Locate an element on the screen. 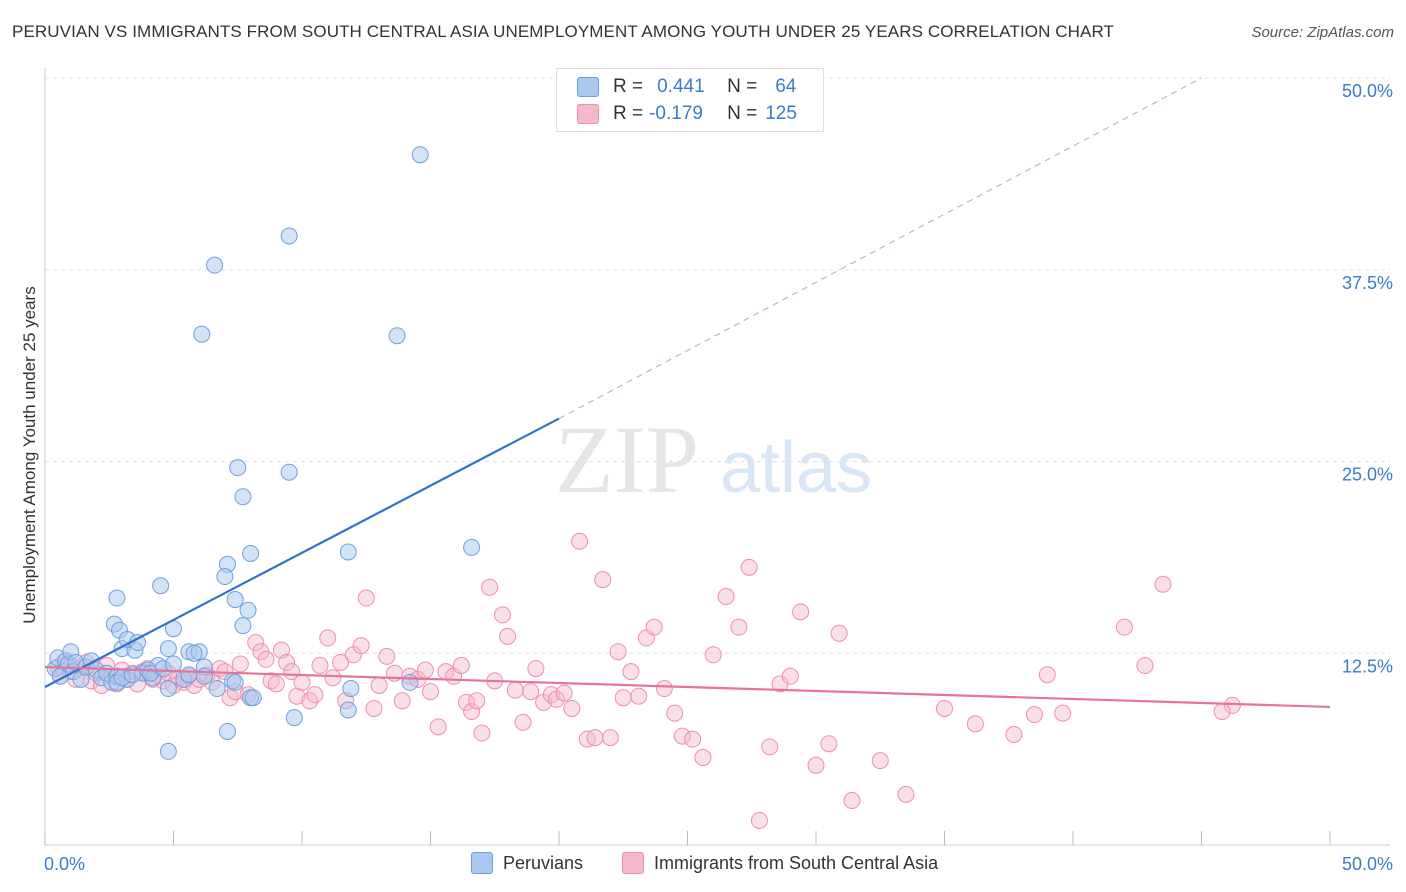 This screenshot has width=1406, height=892. x-tick-labels: 0.0% 50.0% is located at coordinates (718, 864).